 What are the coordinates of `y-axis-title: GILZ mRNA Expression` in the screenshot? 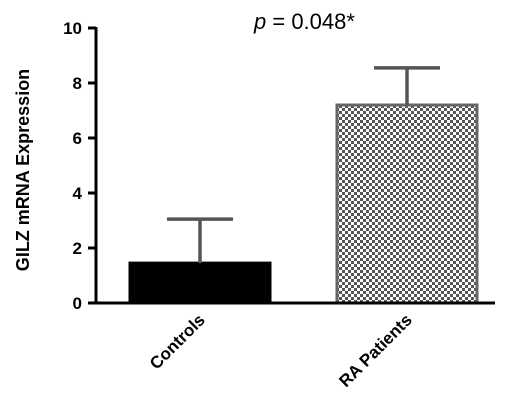 It's located at (23, 170).